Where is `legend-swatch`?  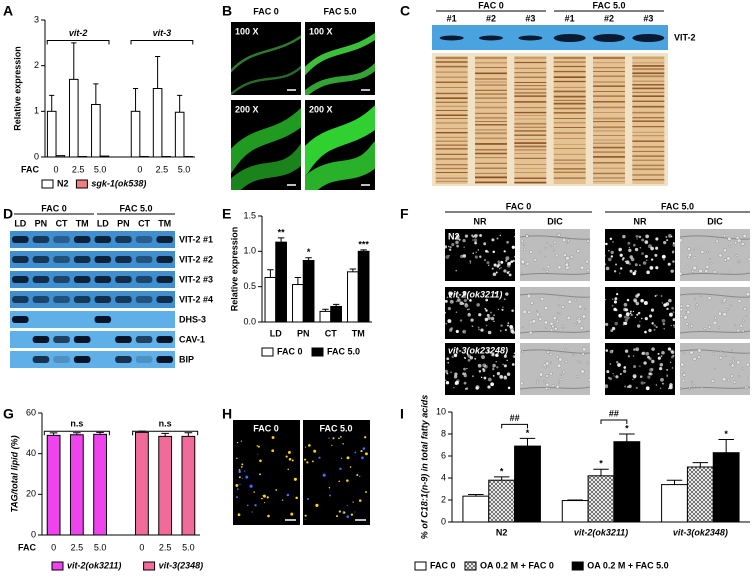 legend-swatch is located at coordinates (317, 352).